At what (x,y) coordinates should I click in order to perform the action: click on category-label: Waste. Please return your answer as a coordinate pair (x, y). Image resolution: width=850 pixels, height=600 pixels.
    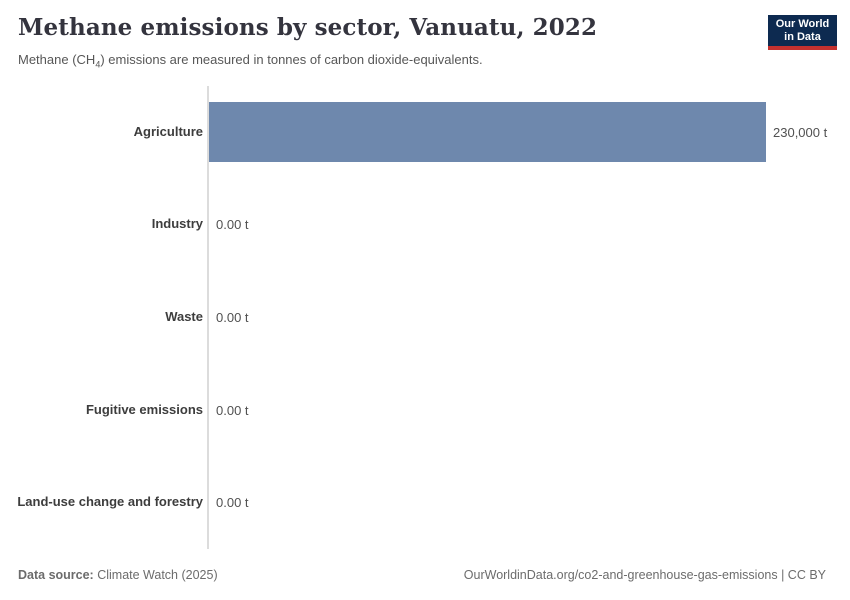
    Looking at the image, I should click on (184, 317).